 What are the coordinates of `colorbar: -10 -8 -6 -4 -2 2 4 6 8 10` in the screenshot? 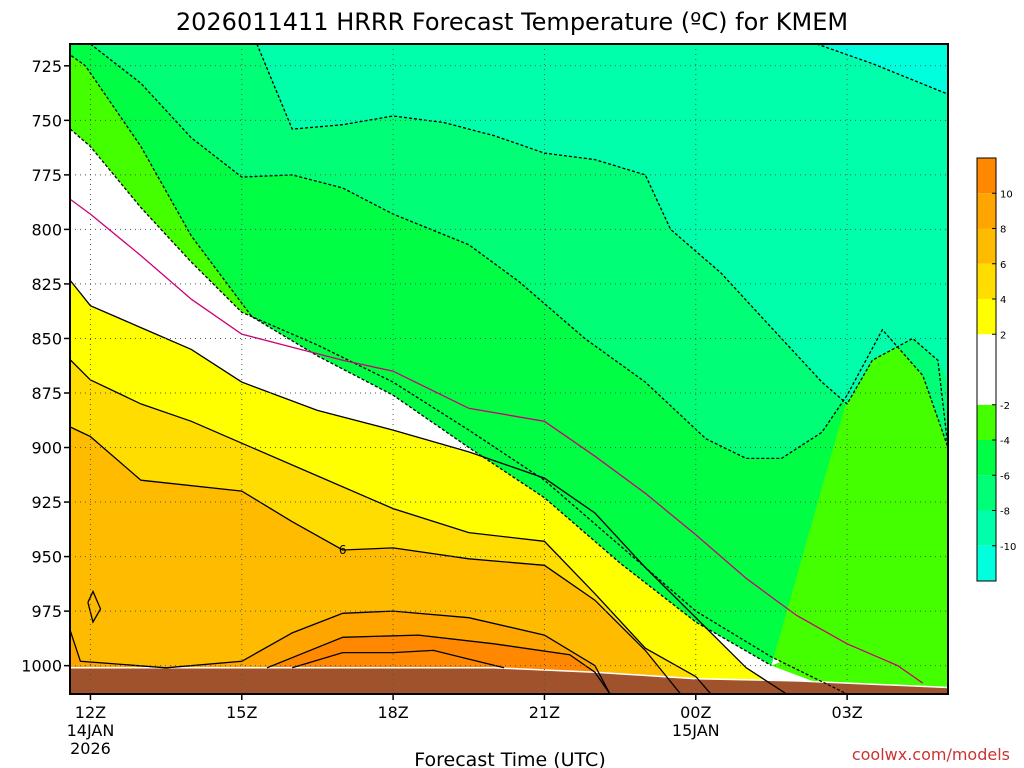 It's located at (996, 369).